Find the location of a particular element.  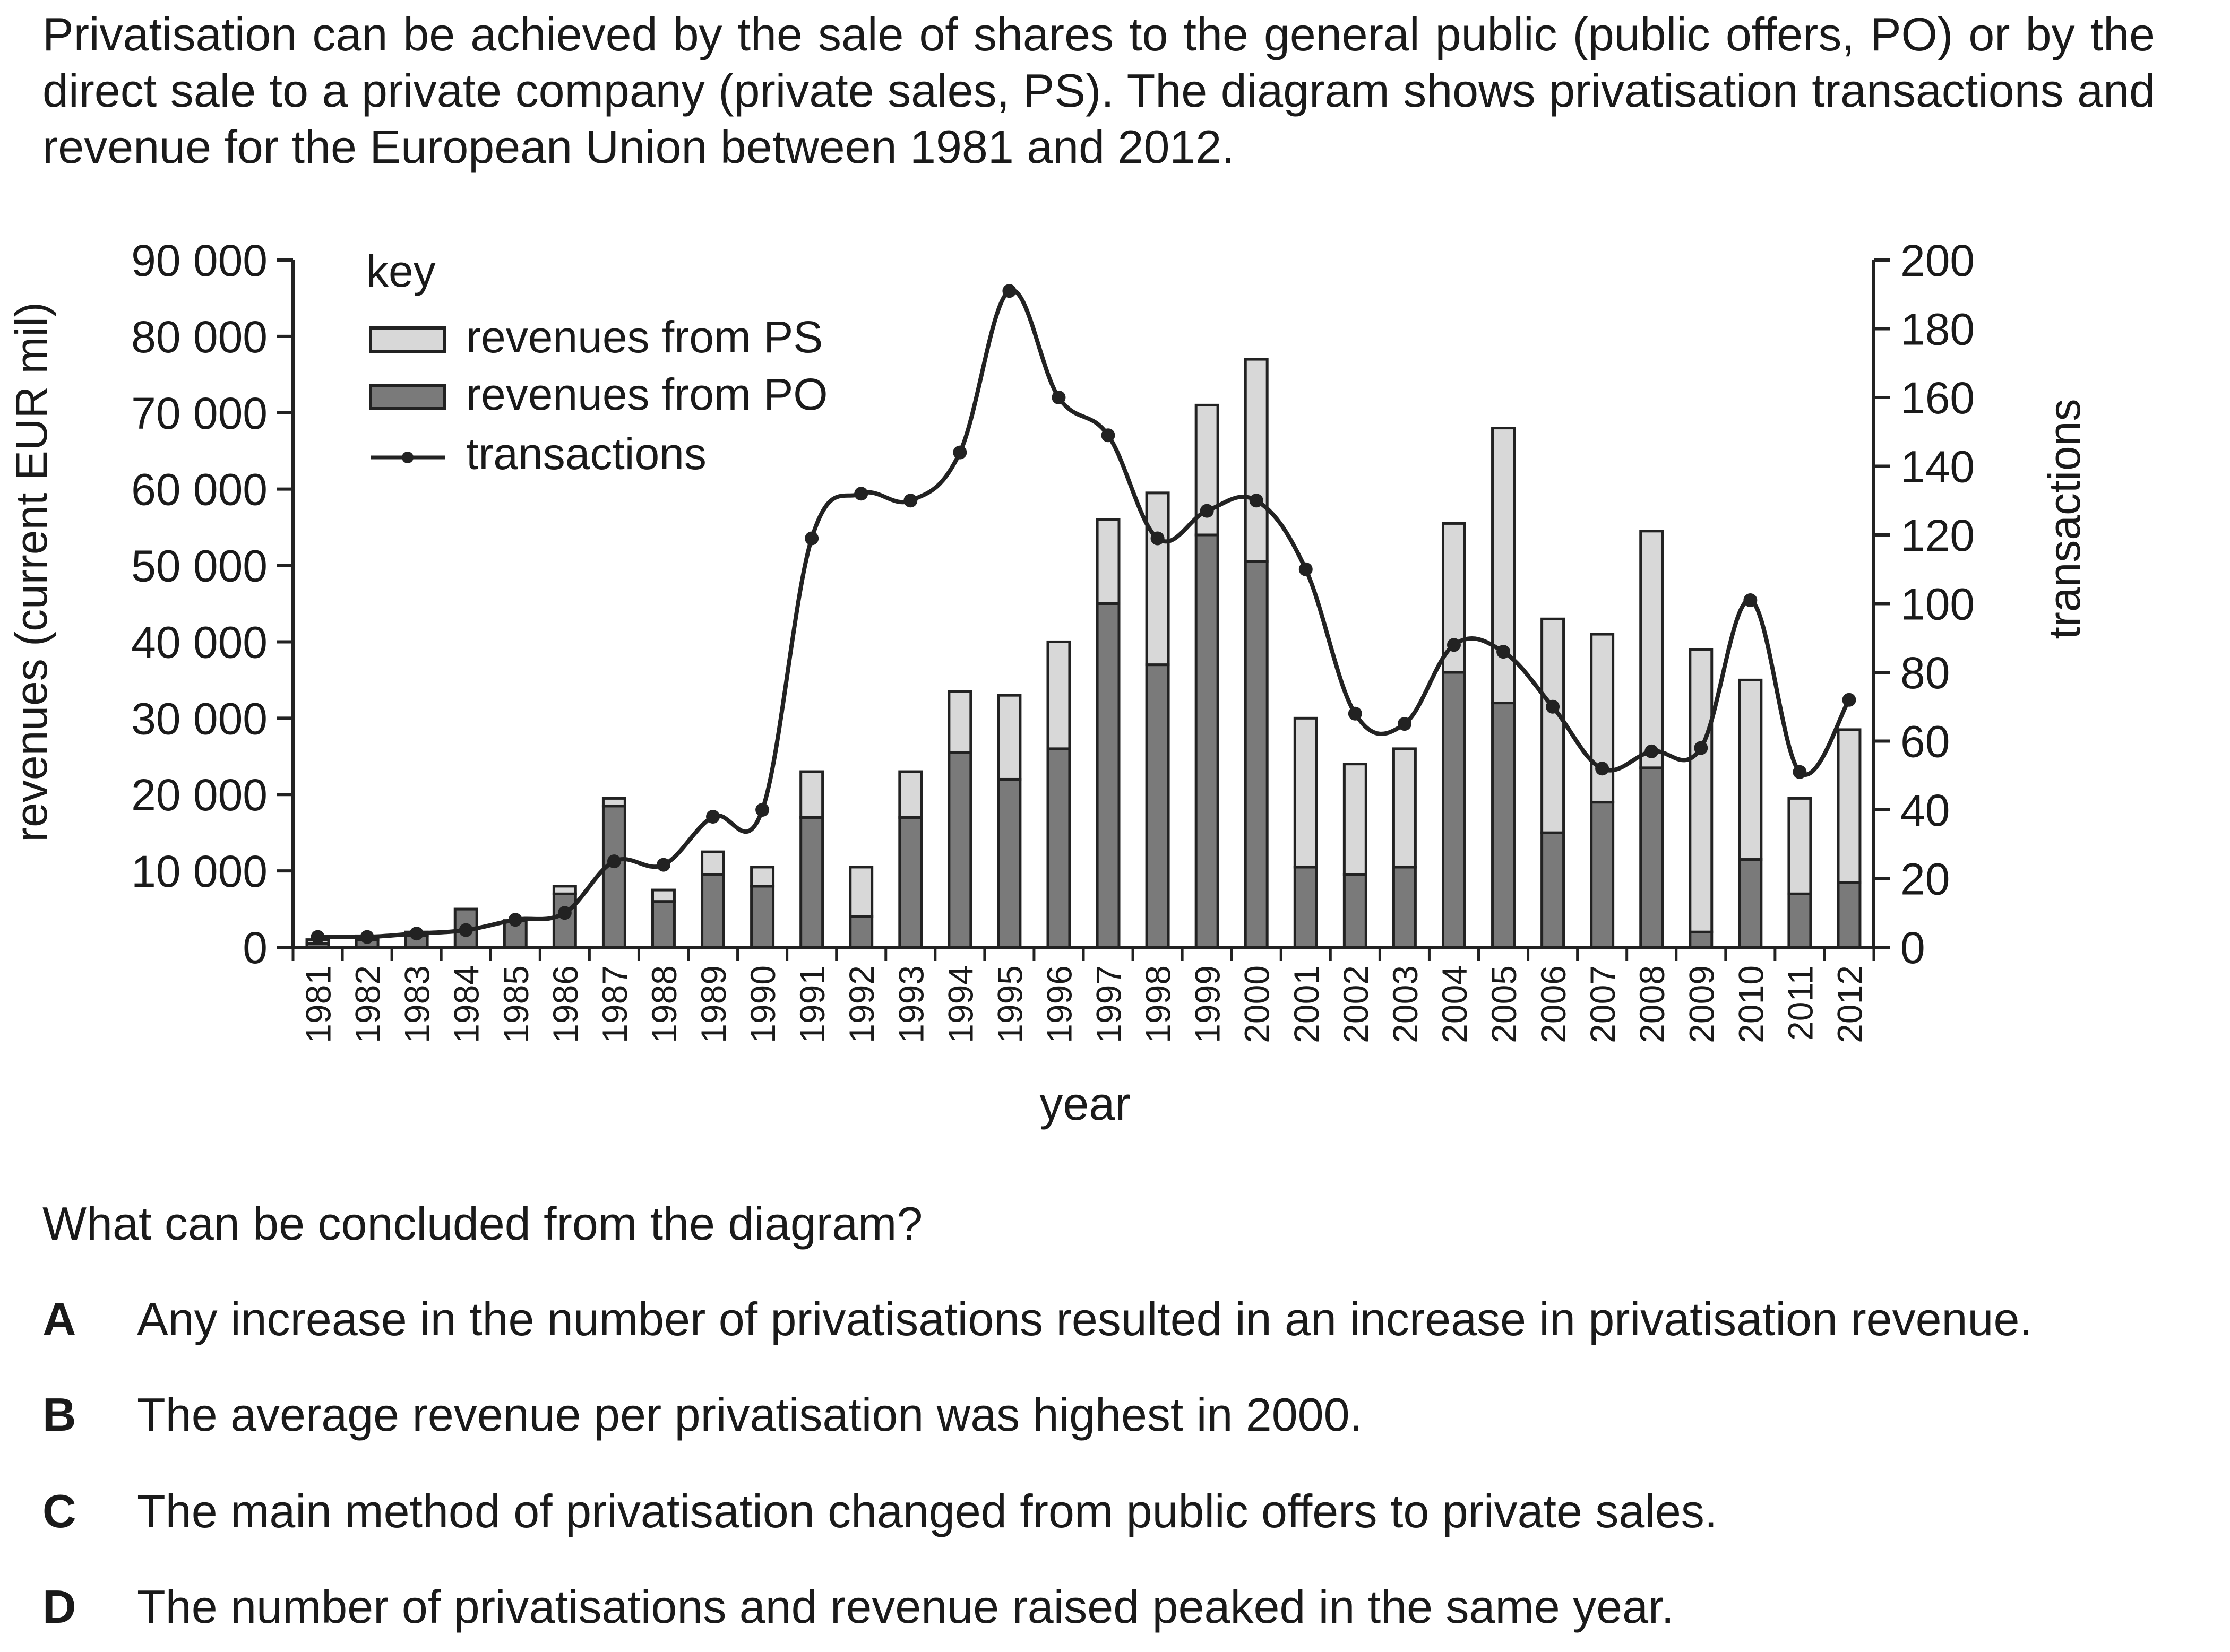

legend-label-ps: revenues from PS is located at coordinates (645, 337).